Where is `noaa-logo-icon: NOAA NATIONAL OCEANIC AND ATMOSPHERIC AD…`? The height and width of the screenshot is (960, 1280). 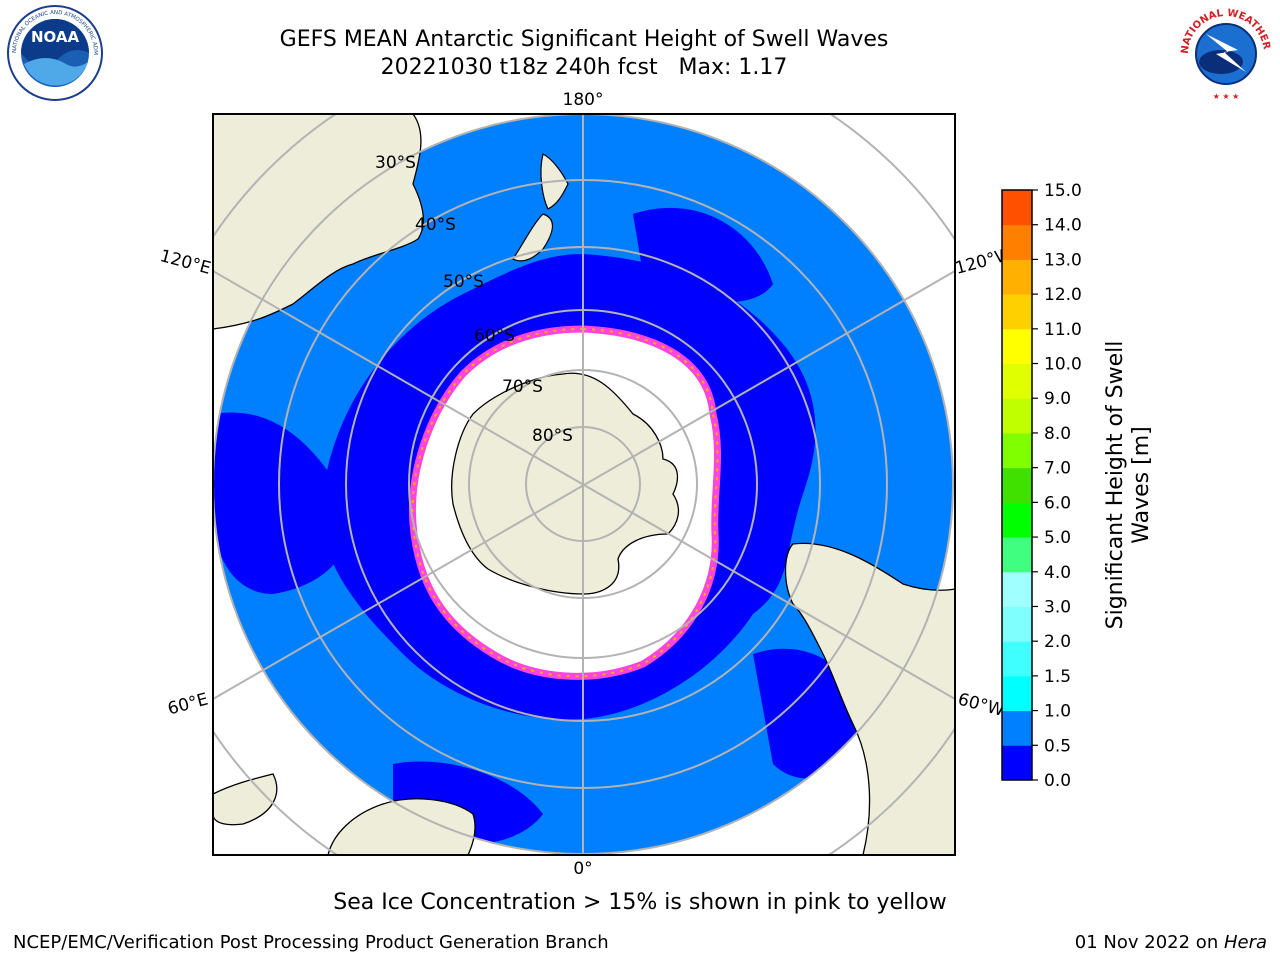
noaa-logo-icon: NOAA NATIONAL OCEANIC AND ATMOSPHERIC AD… is located at coordinates (53, 53).